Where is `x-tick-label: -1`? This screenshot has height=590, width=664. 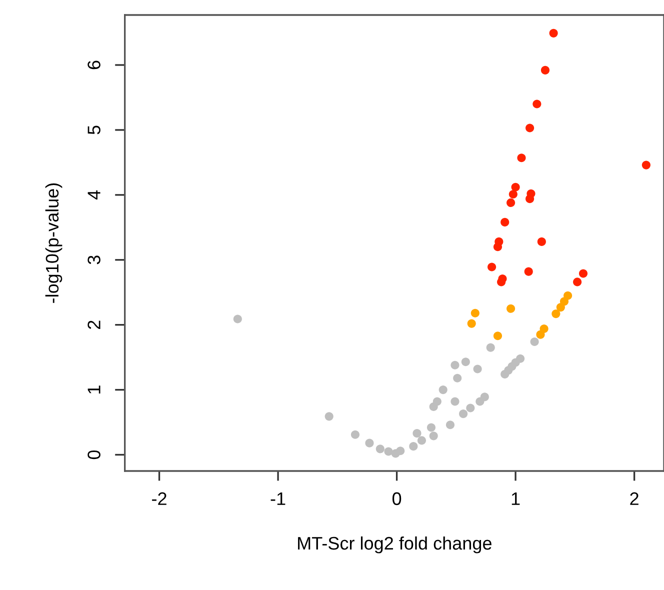 x-tick-label: -1 is located at coordinates (278, 498).